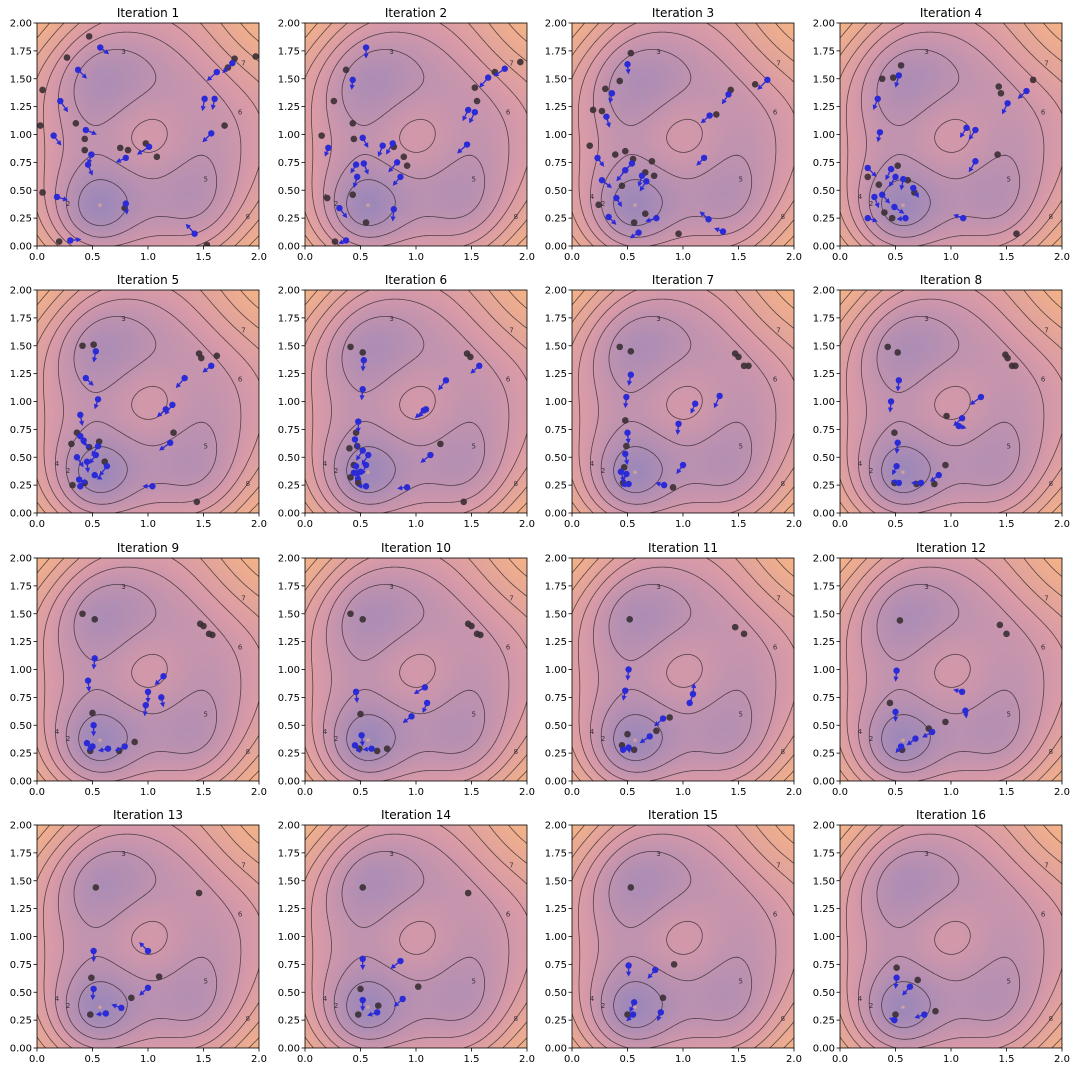  I want to click on y-tick-label: 0.25, so click(556, 754).